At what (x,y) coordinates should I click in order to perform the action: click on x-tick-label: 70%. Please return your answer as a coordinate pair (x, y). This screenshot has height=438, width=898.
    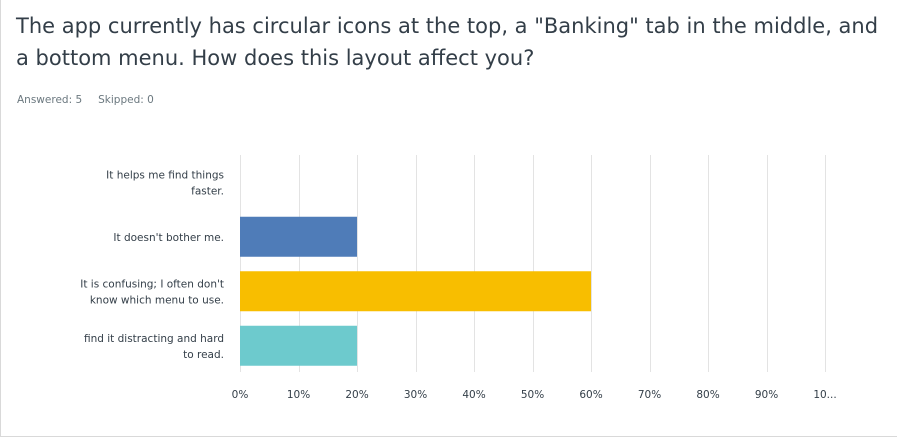
    Looking at the image, I should click on (649, 395).